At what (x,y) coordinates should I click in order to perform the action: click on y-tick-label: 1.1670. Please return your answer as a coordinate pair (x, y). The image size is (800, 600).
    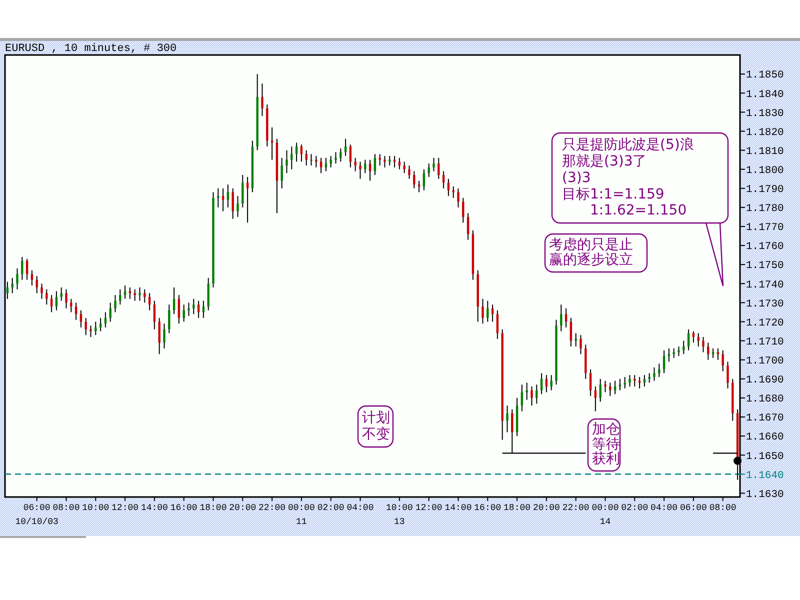
    Looking at the image, I should click on (765, 418).